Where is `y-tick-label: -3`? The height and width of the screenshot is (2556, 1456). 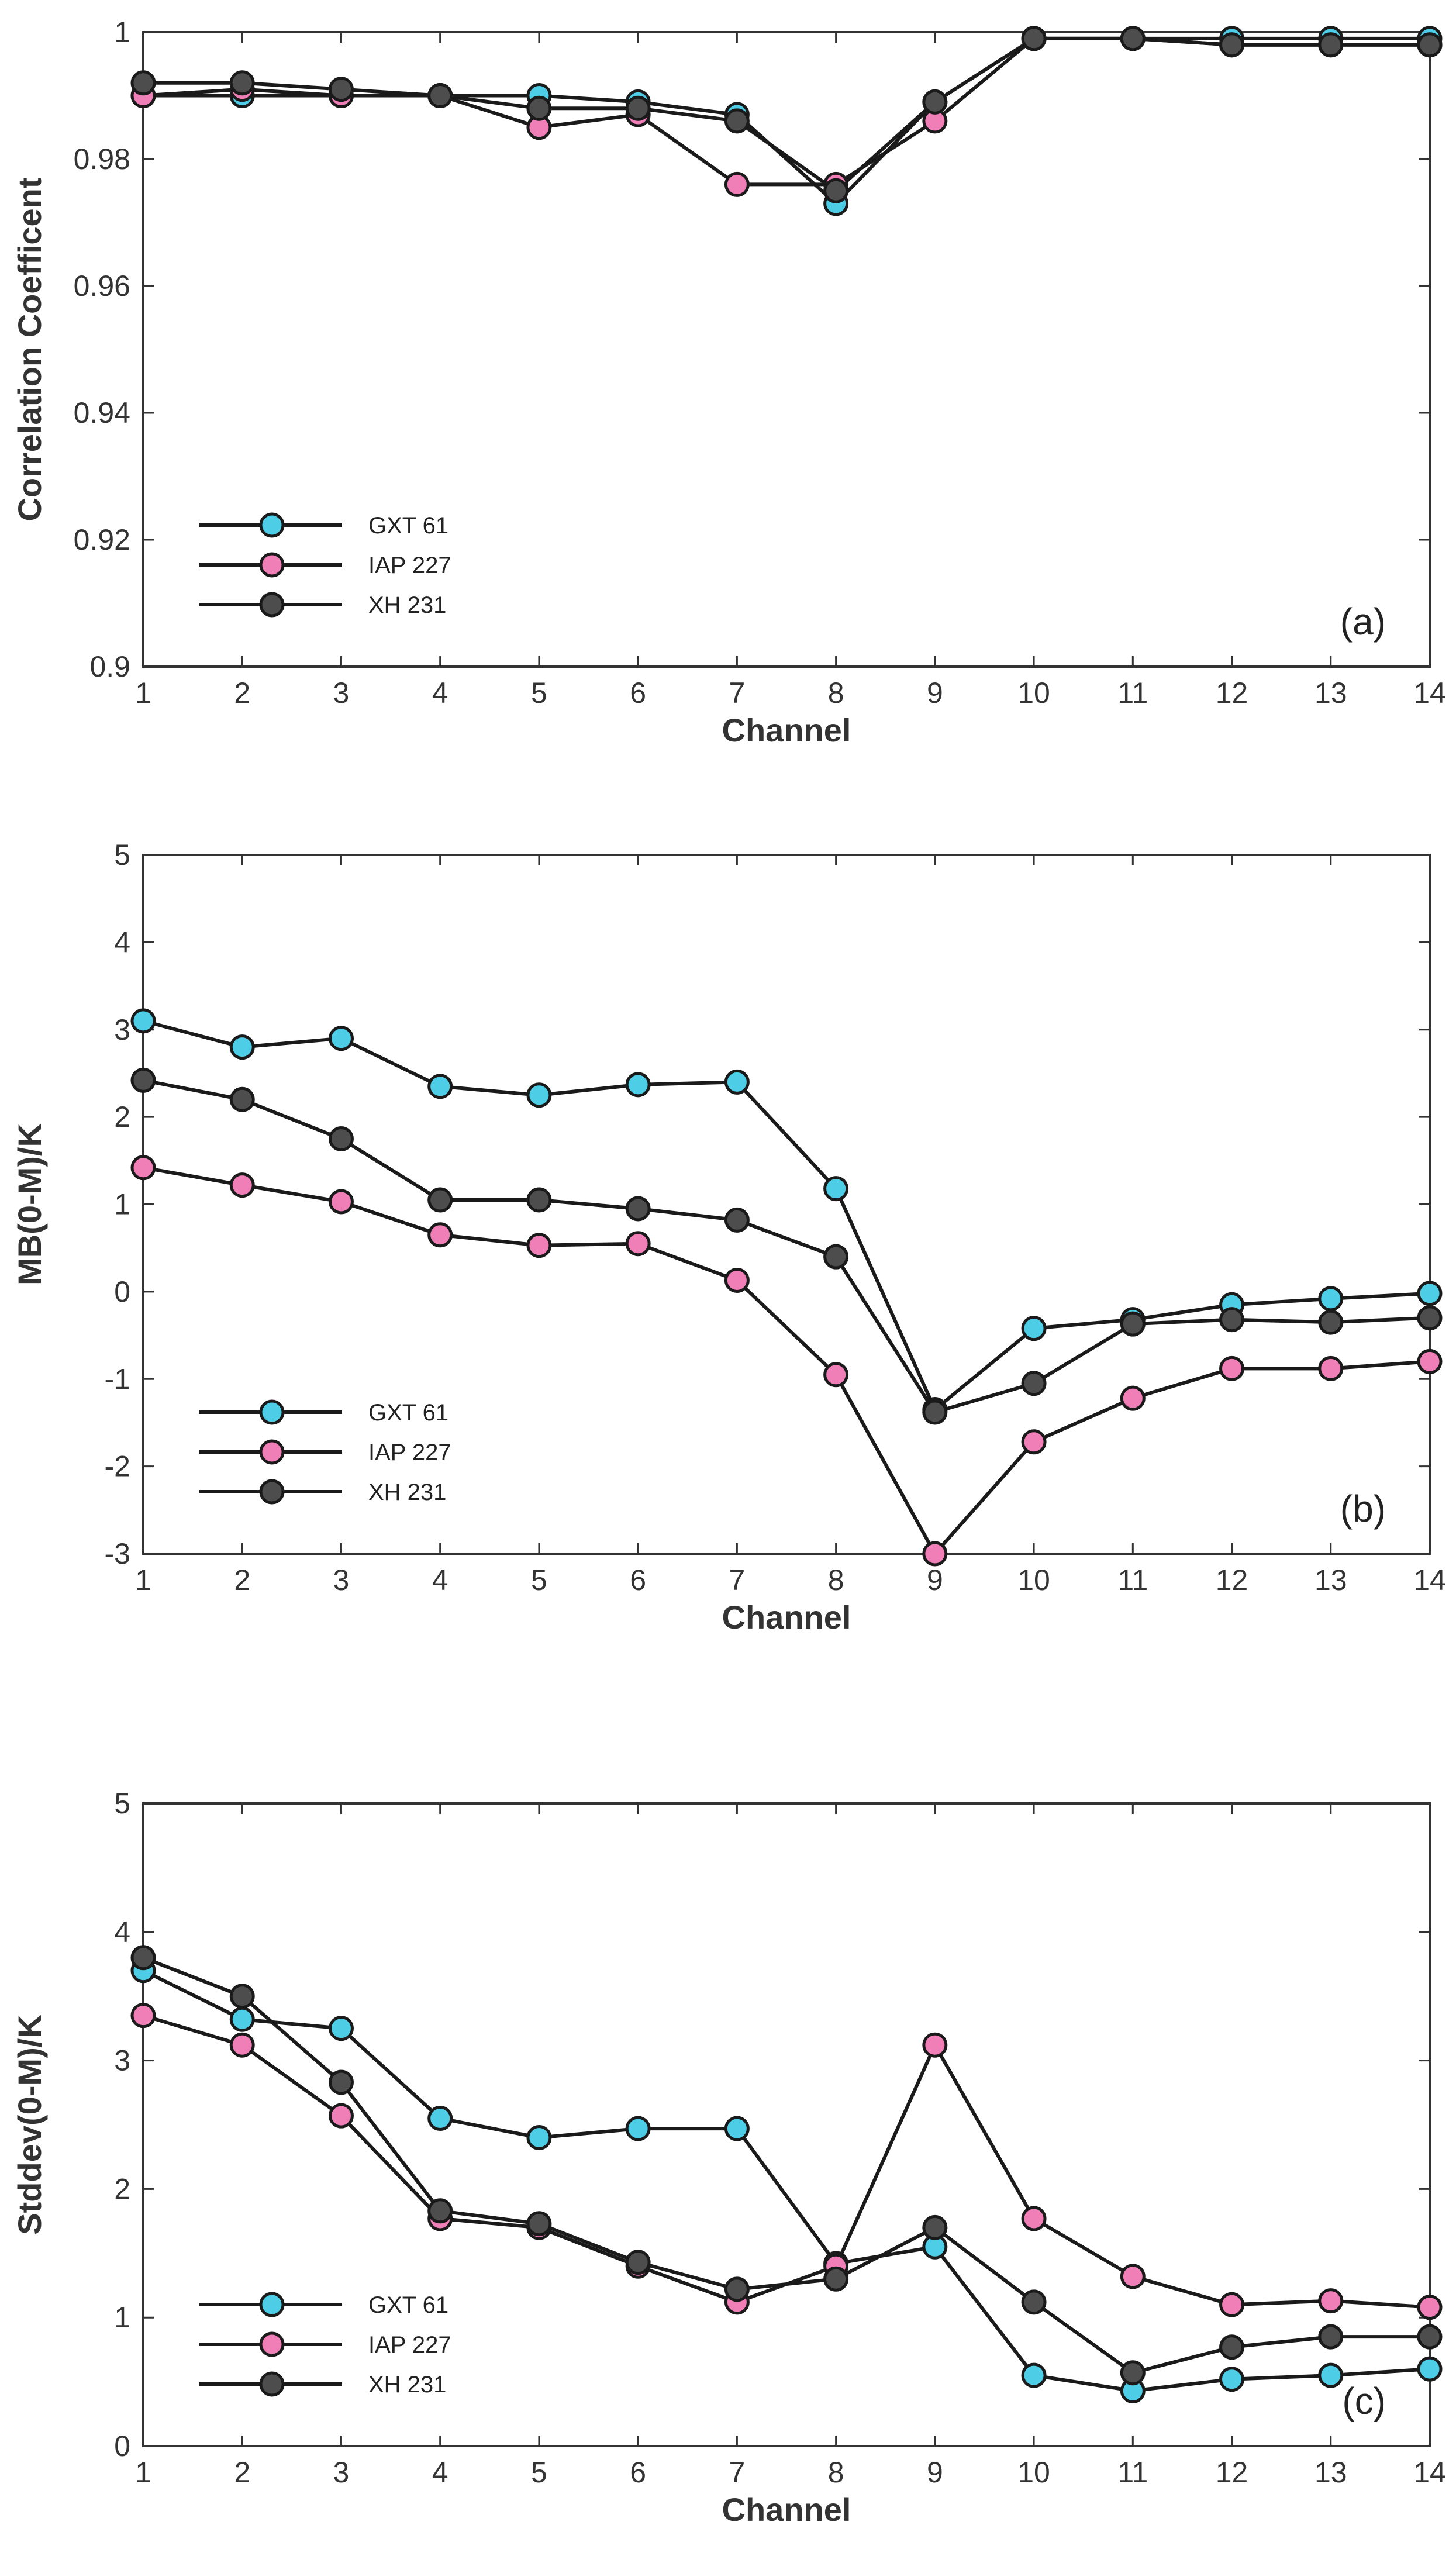
y-tick-label: -3 is located at coordinates (117, 1554).